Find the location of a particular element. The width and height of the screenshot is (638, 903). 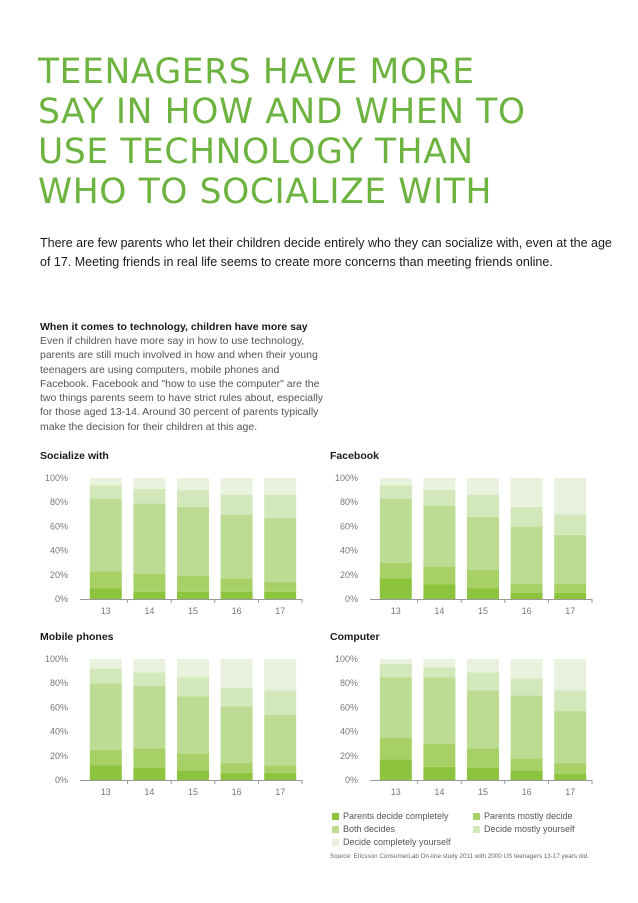

chart-title: Mobile phones is located at coordinates (77, 637).